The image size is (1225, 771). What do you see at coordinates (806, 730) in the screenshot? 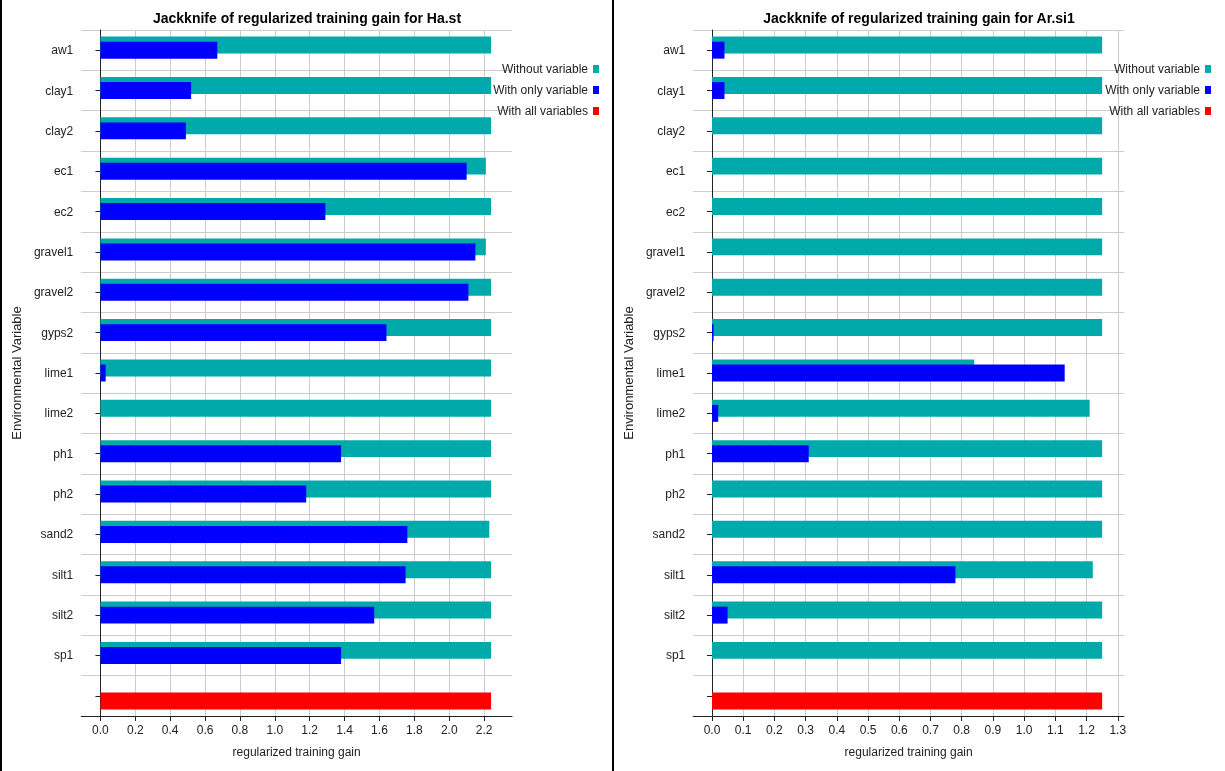
I see `x-tick-label: 0.3` at bounding box center [806, 730].